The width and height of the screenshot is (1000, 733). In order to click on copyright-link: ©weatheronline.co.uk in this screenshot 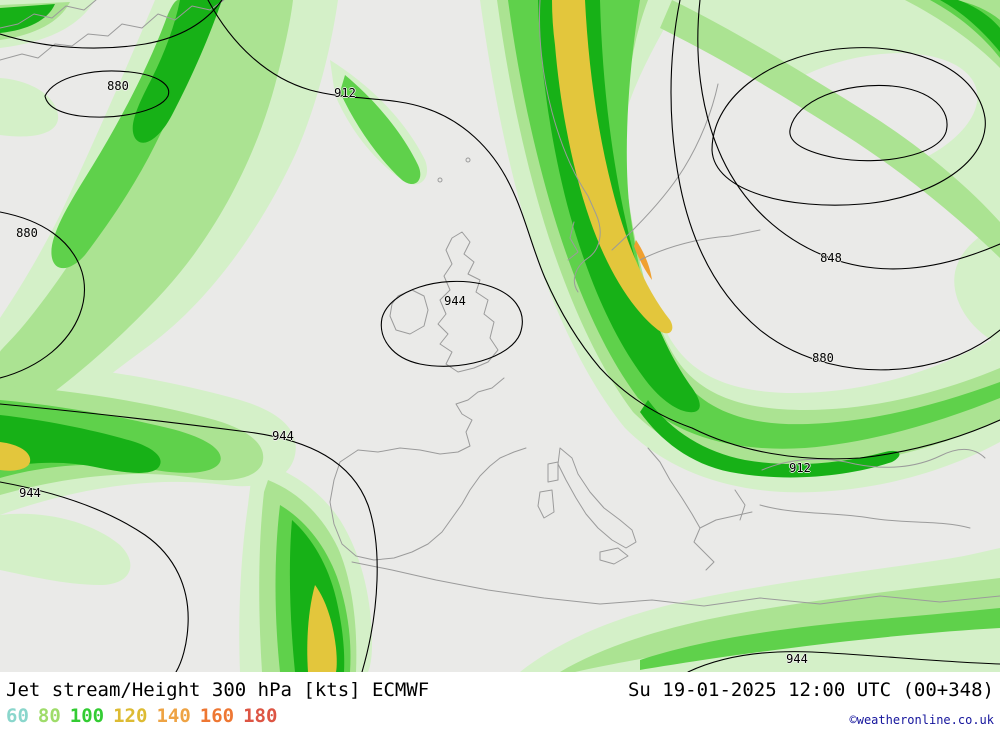, I will do `click(922, 720)`.